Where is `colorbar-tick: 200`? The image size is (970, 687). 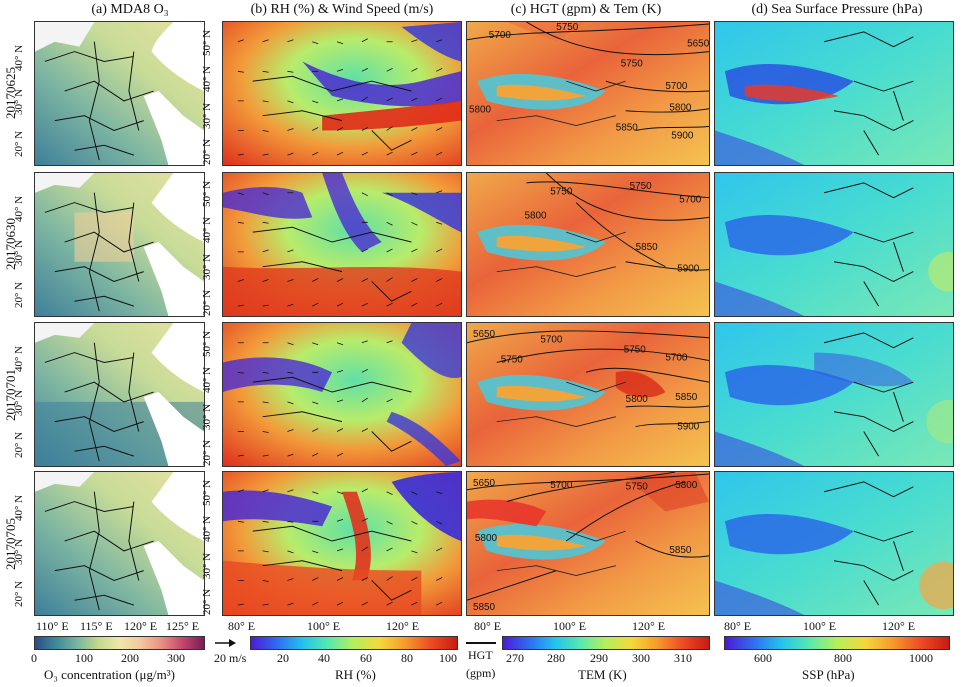
colorbar-tick: 200 is located at coordinates (130, 658).